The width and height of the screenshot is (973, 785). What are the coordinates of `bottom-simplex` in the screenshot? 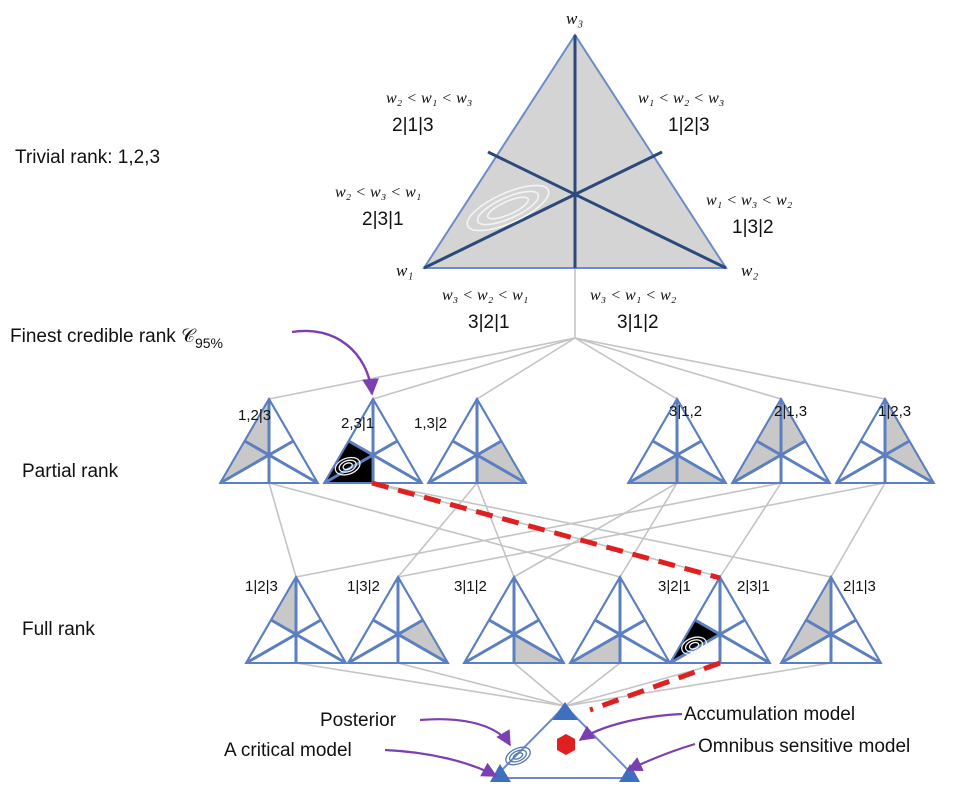 It's located at (565, 742).